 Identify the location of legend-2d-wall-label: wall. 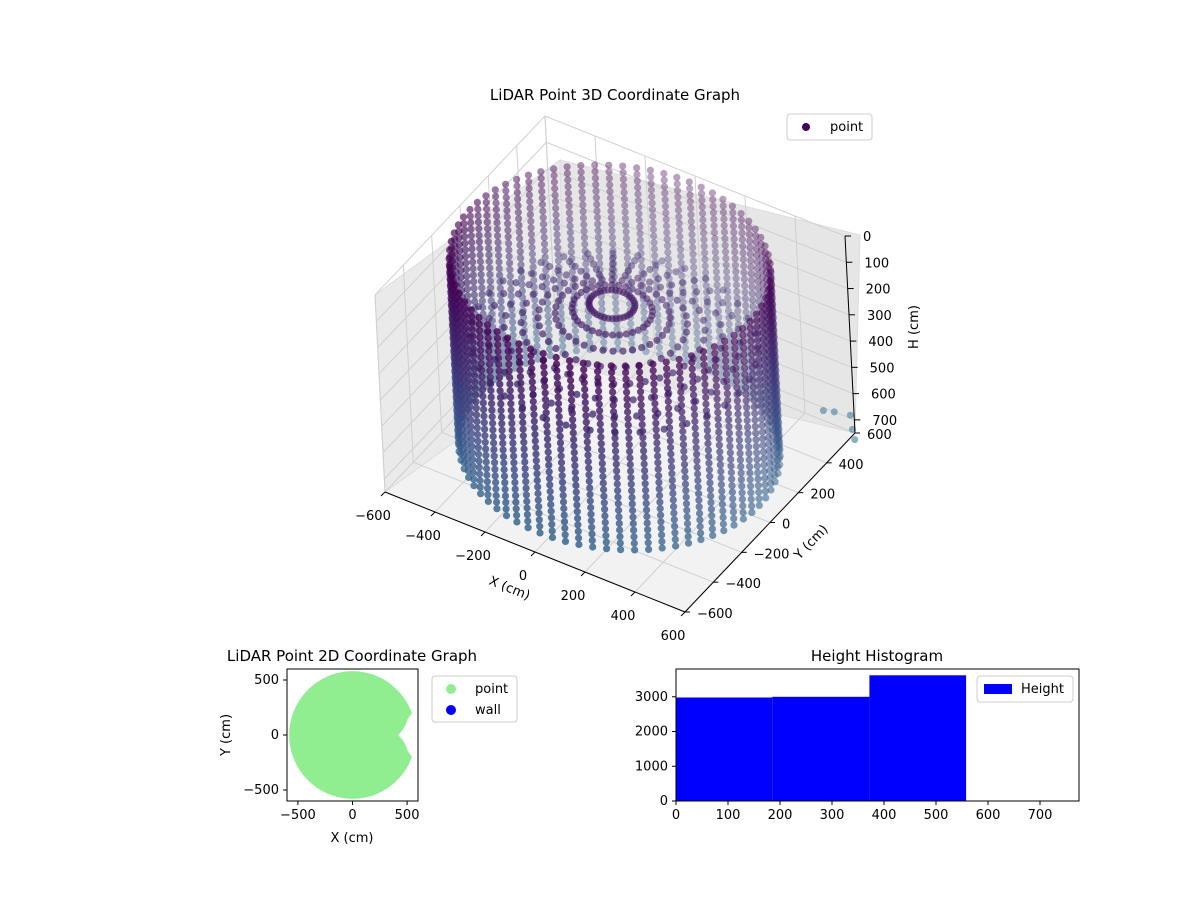
(488, 710).